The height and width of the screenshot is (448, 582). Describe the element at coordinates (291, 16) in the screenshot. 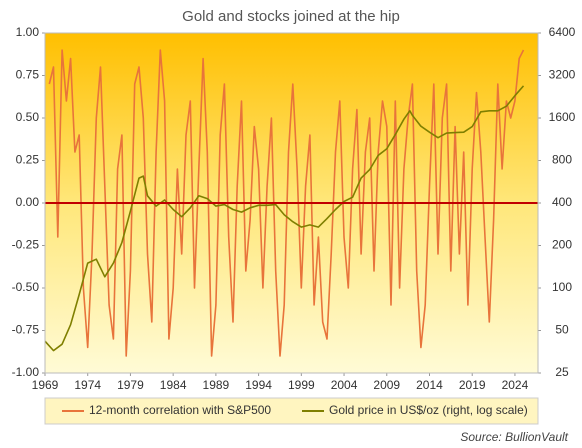

I see `chart-title: Gold and stocks joined at the hip` at that location.